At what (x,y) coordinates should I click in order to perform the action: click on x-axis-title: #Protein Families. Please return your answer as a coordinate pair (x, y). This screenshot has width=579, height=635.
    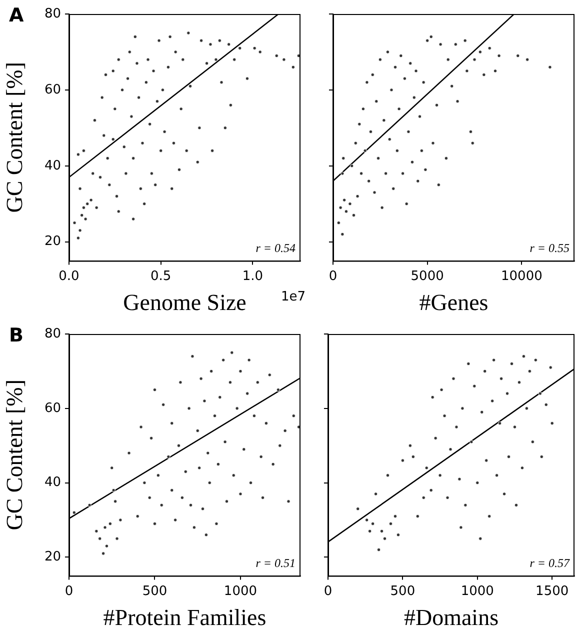
    Looking at the image, I should click on (184, 617).